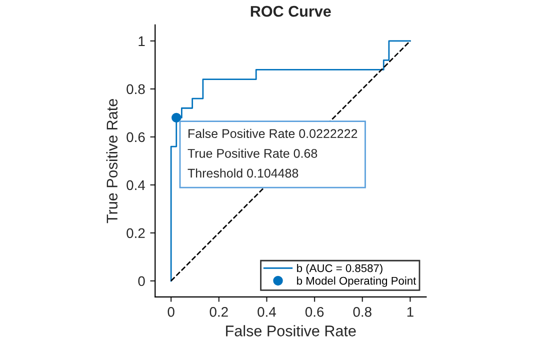 The height and width of the screenshot is (337, 560). I want to click on y-tick-label: 0.6, so click(135, 137).